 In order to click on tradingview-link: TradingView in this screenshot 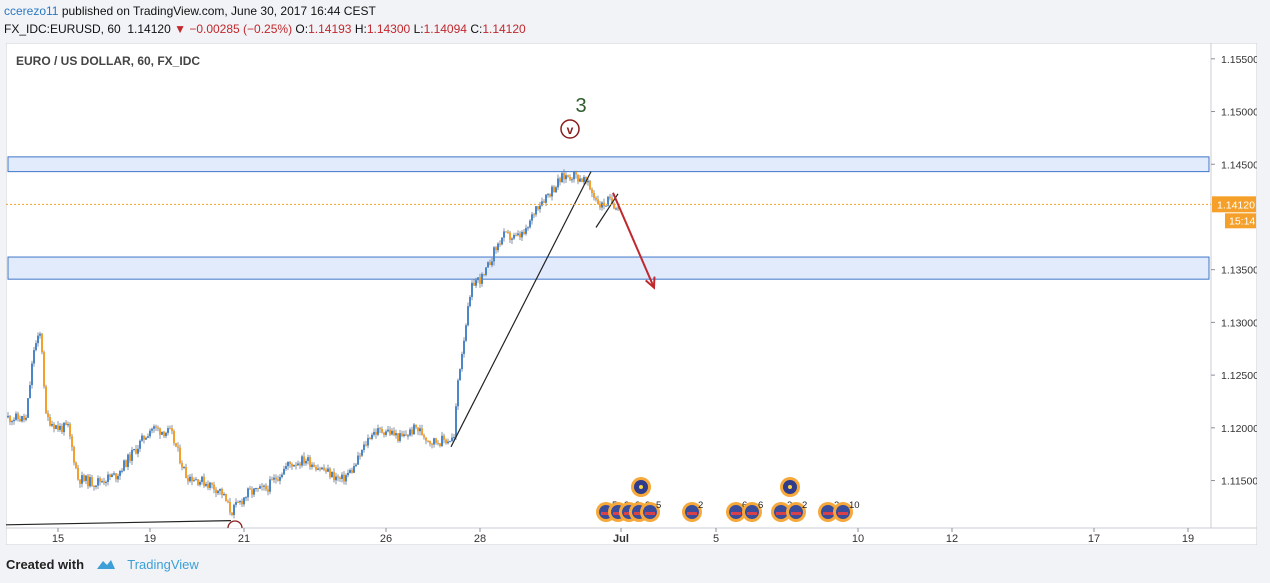, I will do `click(163, 564)`.